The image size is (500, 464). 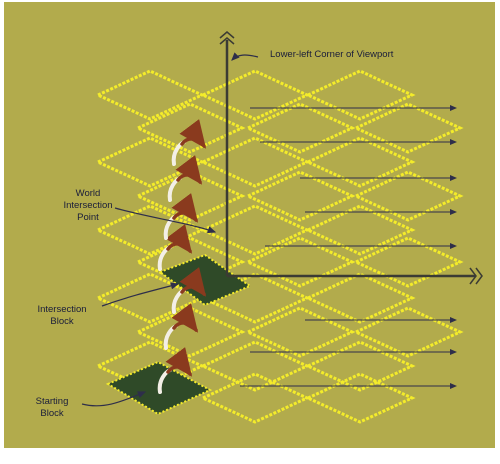 I want to click on world-point-leader-line, so click(x=165, y=220).